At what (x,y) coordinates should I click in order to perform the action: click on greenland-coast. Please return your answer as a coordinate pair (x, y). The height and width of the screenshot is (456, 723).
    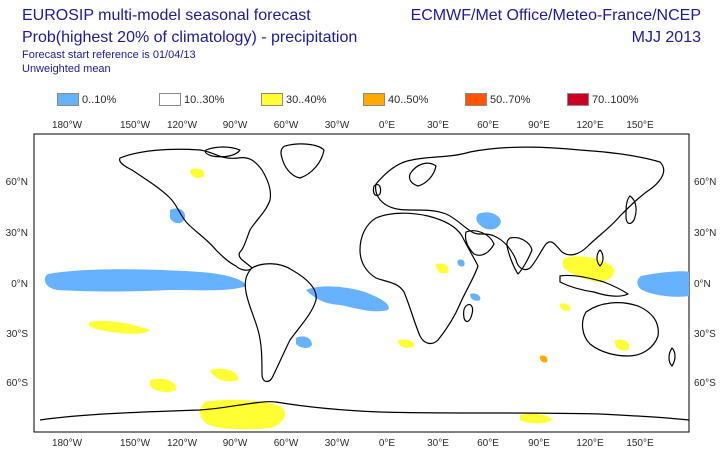
    Looking at the image, I should click on (302, 161).